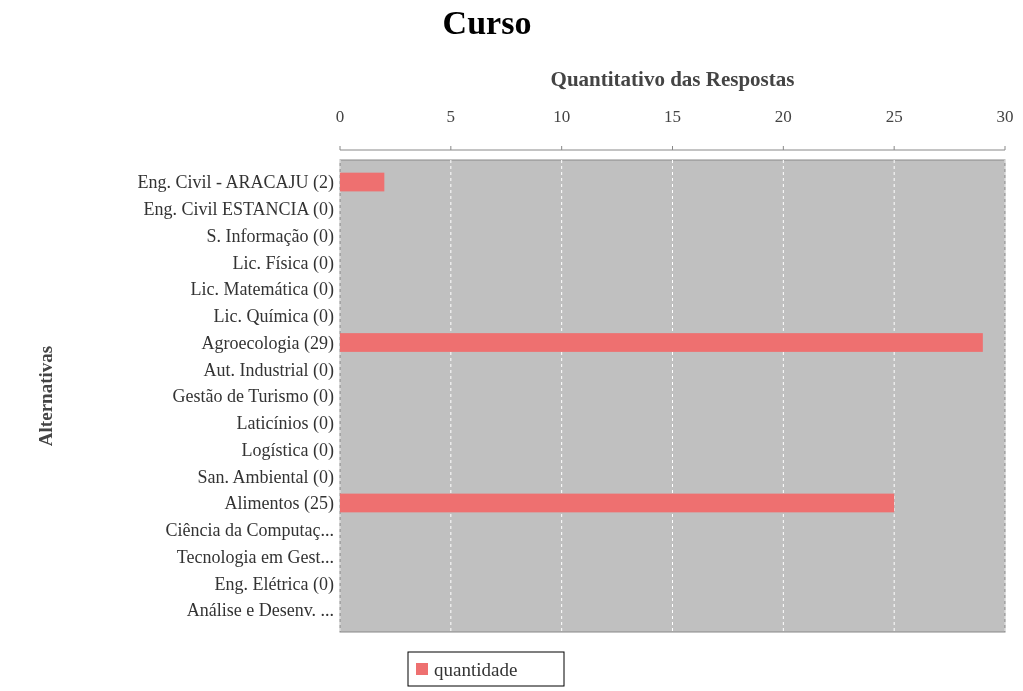 This screenshot has height=691, width=1023. What do you see at coordinates (268, 370) in the screenshot?
I see `y-tick-label: Aut. Industrial (0)` at bounding box center [268, 370].